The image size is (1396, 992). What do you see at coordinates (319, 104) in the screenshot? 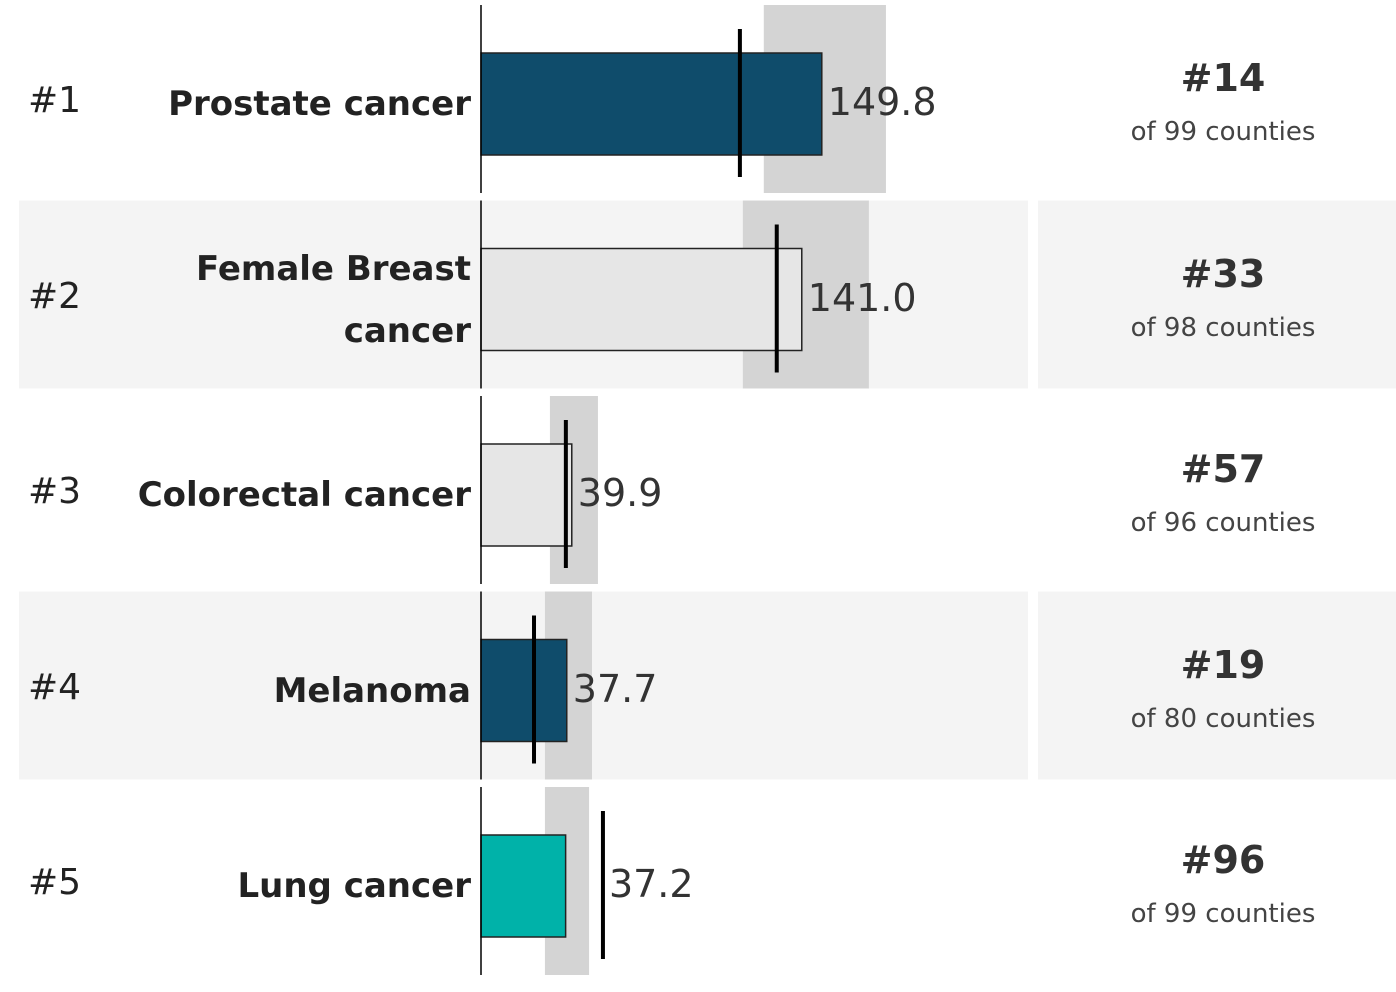
I see `category-label: Prostate cancer` at bounding box center [319, 104].